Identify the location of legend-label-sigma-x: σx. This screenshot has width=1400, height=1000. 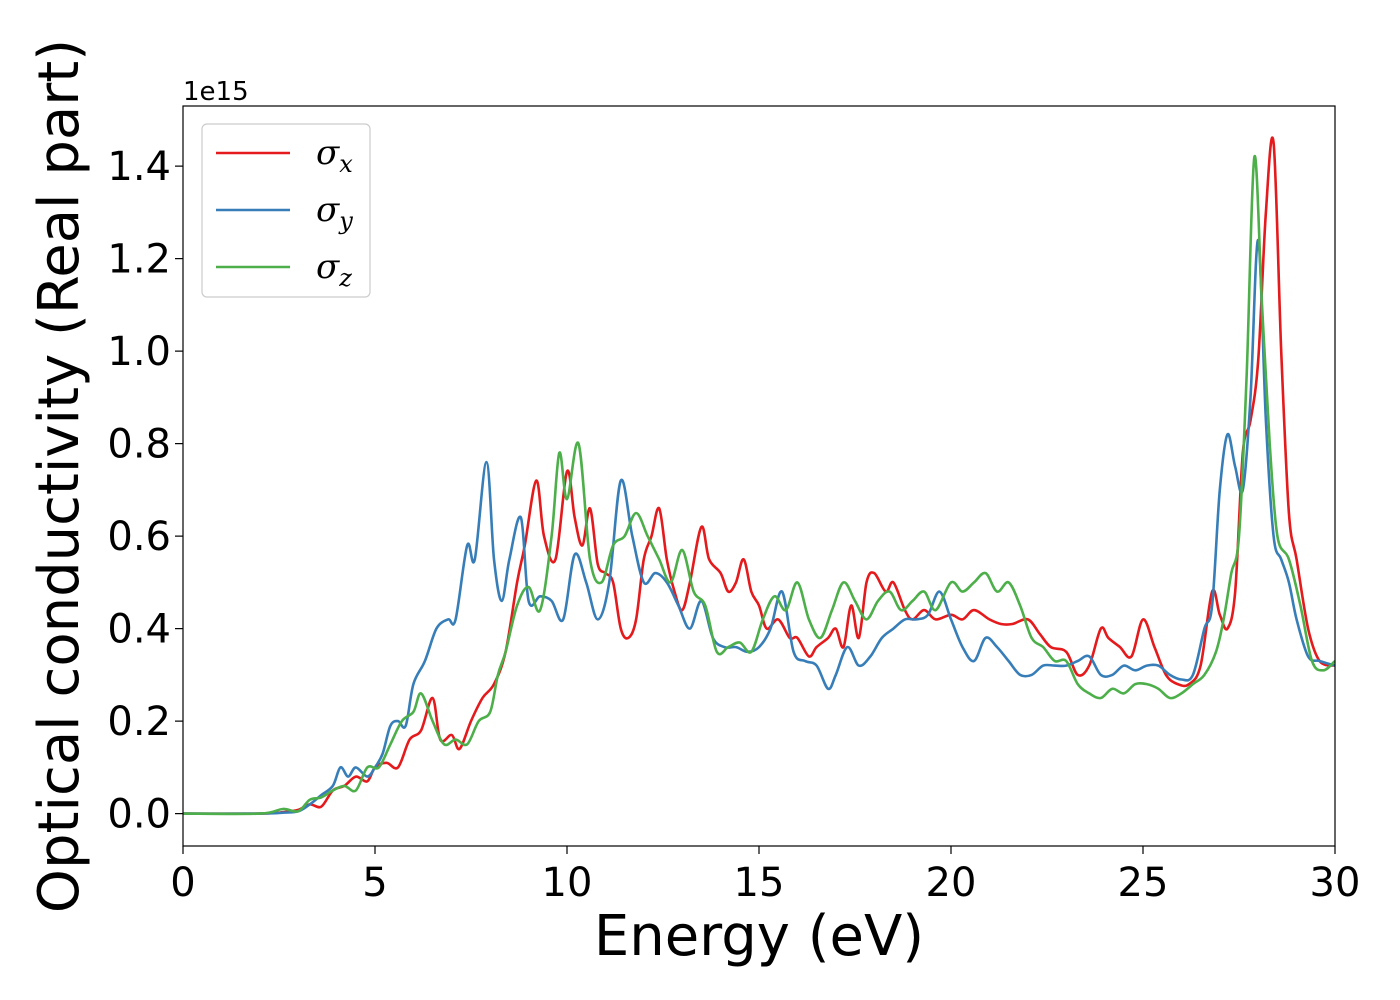
(334, 155).